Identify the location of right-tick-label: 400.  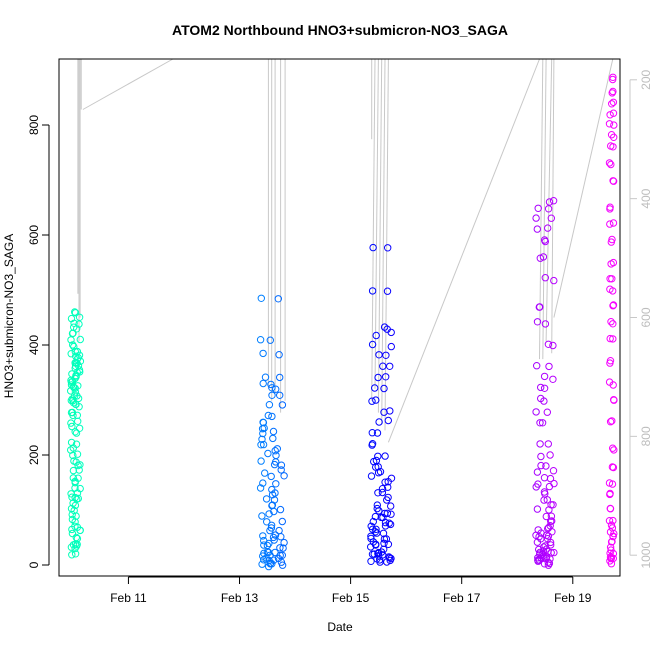
(644, 198).